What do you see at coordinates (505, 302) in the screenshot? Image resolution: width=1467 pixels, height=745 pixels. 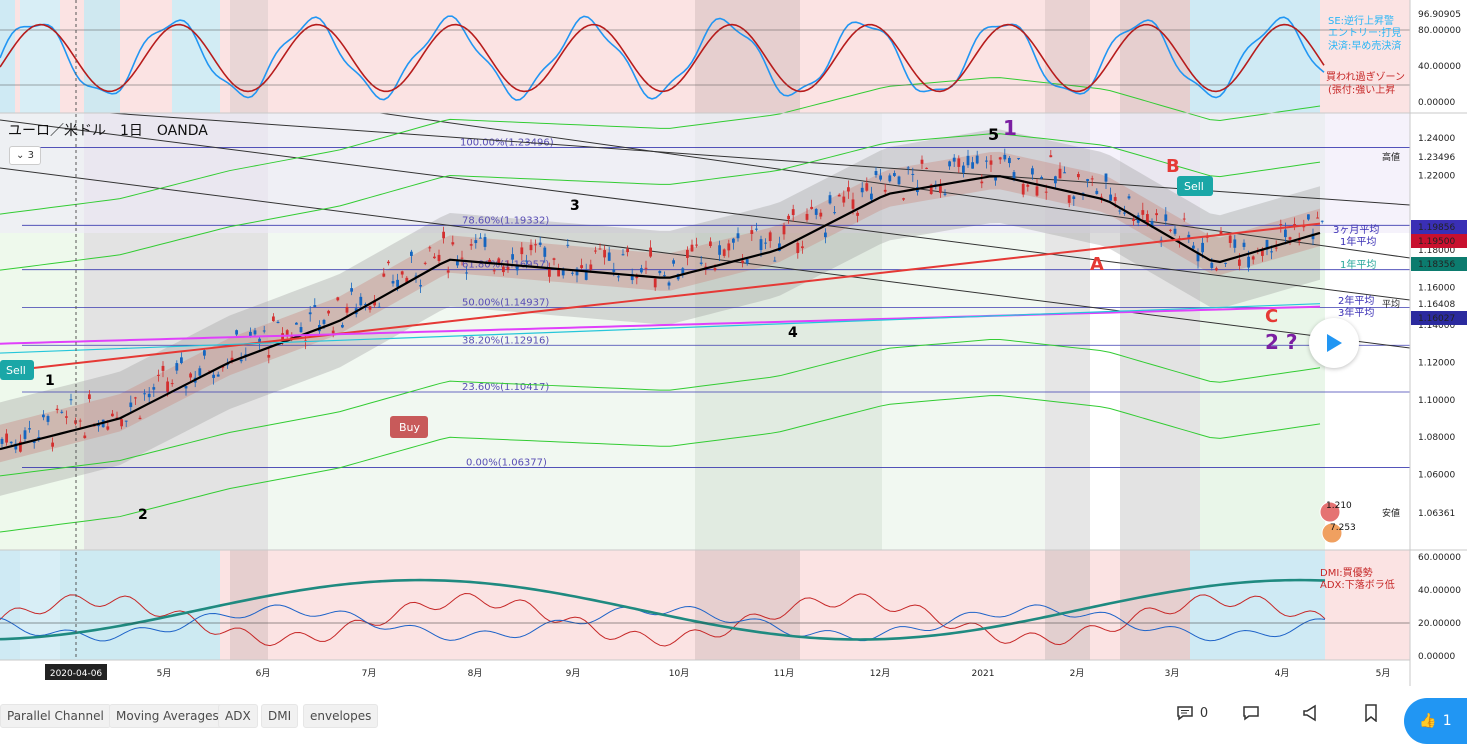 I see `fib-label: 50.00%(1.14937)` at bounding box center [505, 302].